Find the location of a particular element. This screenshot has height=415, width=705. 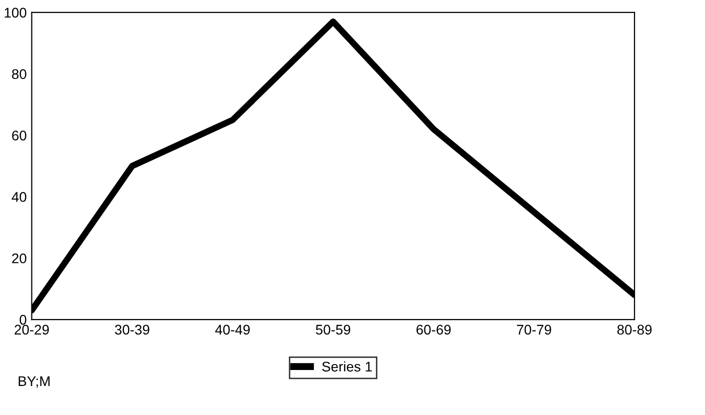

text: BY;M is located at coordinates (34, 382).